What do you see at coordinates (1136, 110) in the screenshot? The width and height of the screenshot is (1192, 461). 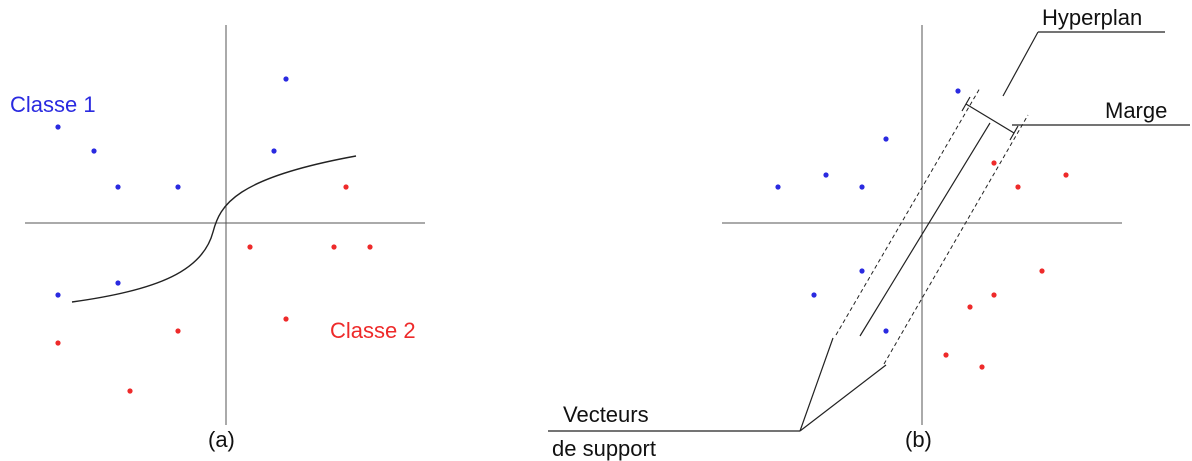 I see `marge-label: Marge` at bounding box center [1136, 110].